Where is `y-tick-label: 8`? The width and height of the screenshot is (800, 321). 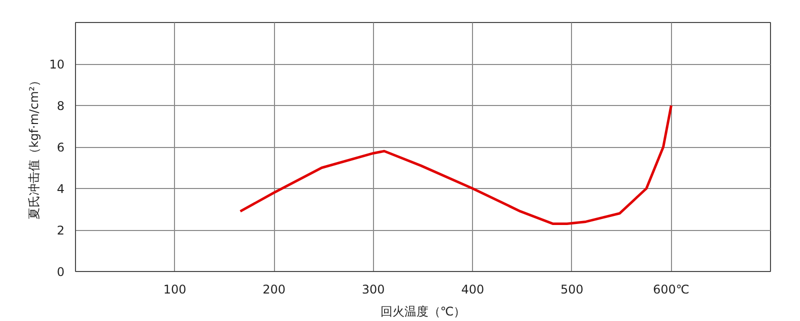 y-tick-label: 8 is located at coordinates (60, 106).